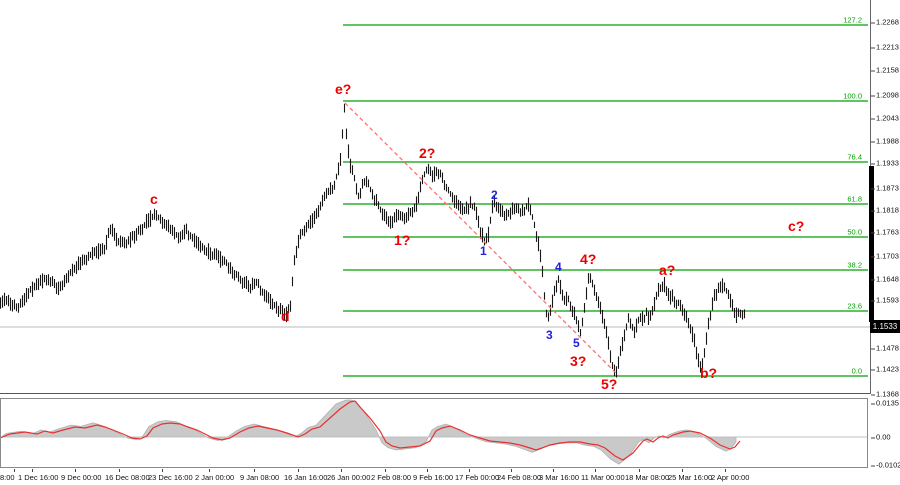  What do you see at coordinates (885, 22) in the screenshot?
I see `price-tick-label: 1.2268` at bounding box center [885, 22].